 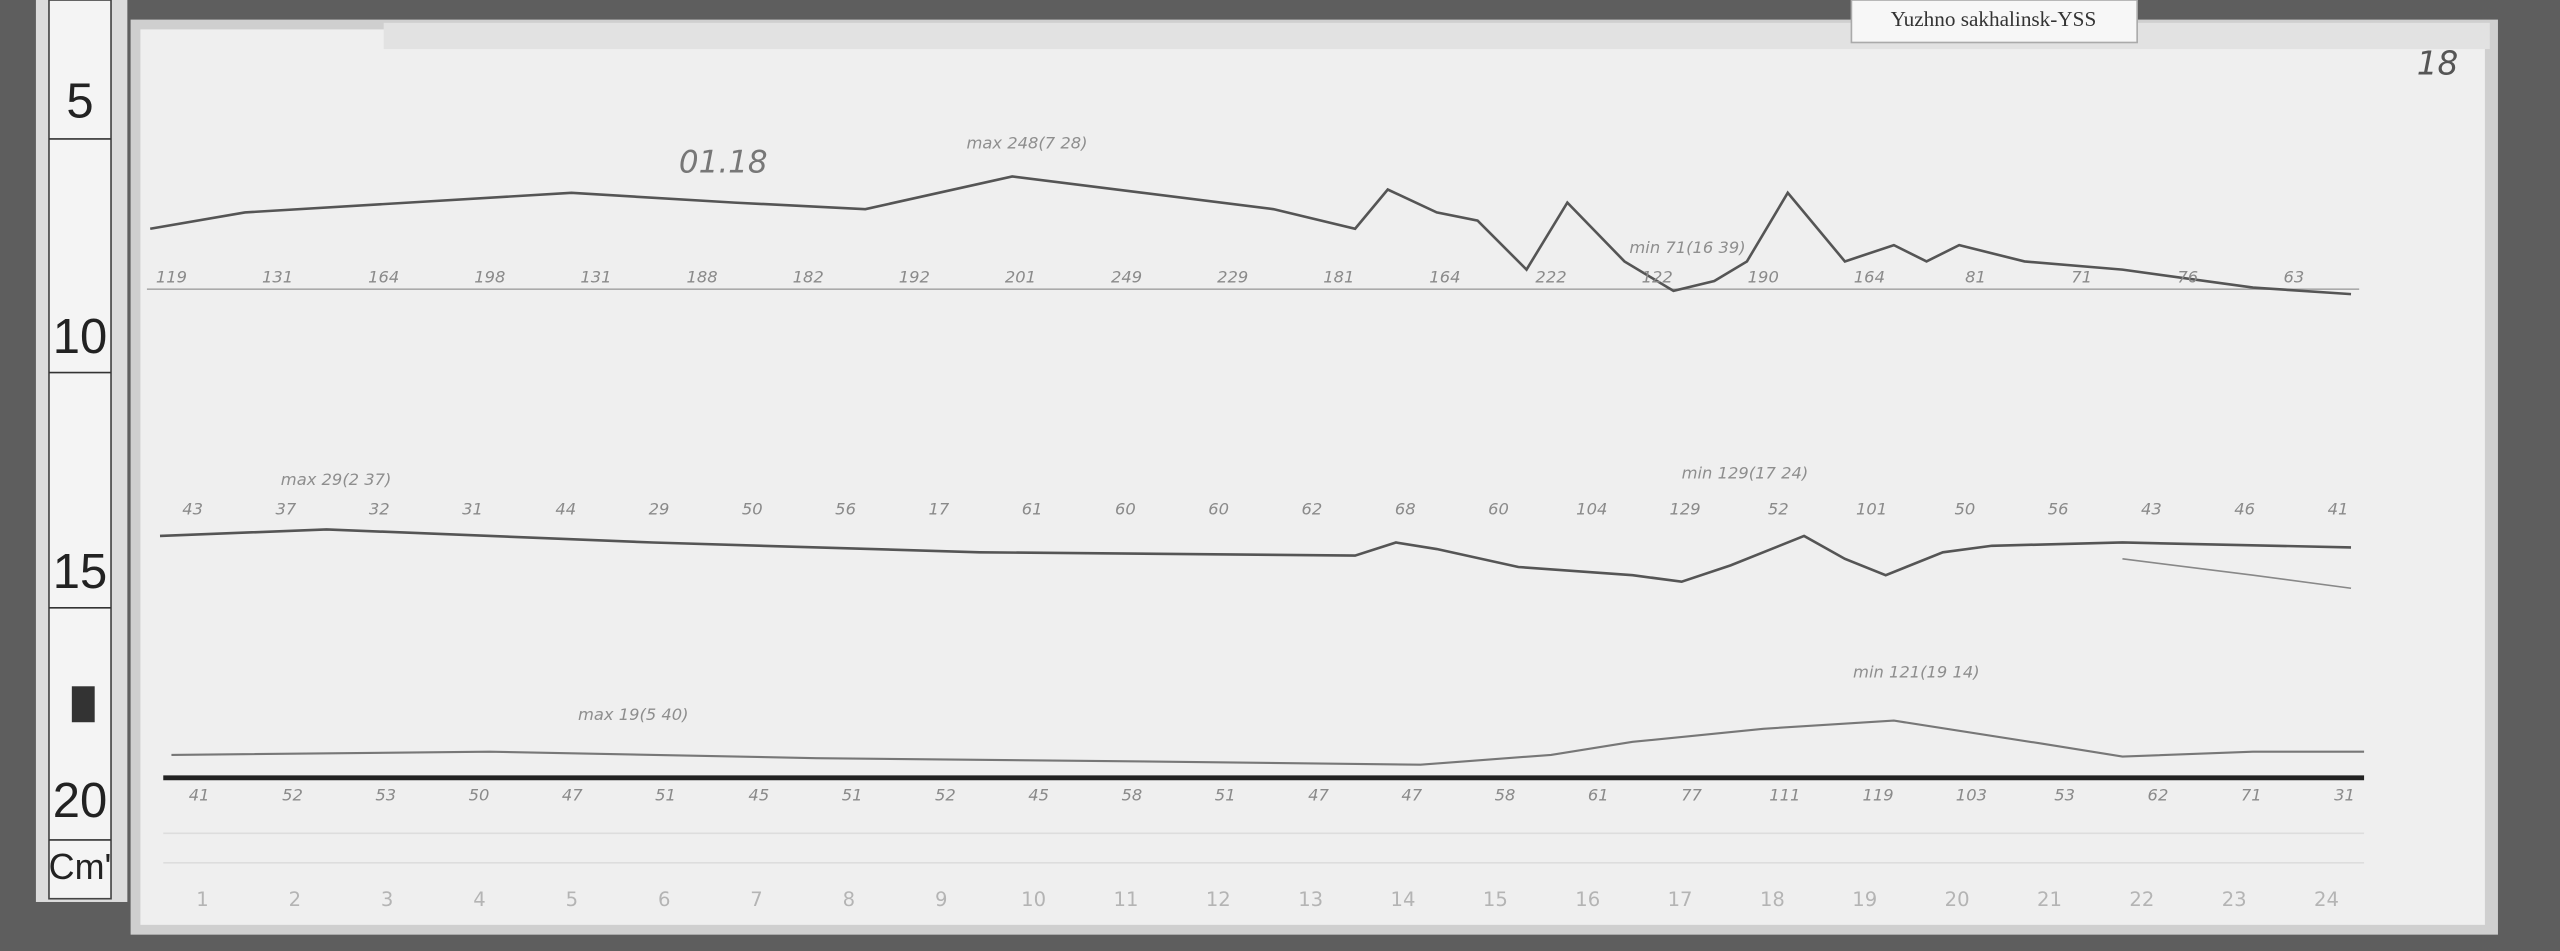 I want to click on hand-value: 188, so click(x=701, y=276).